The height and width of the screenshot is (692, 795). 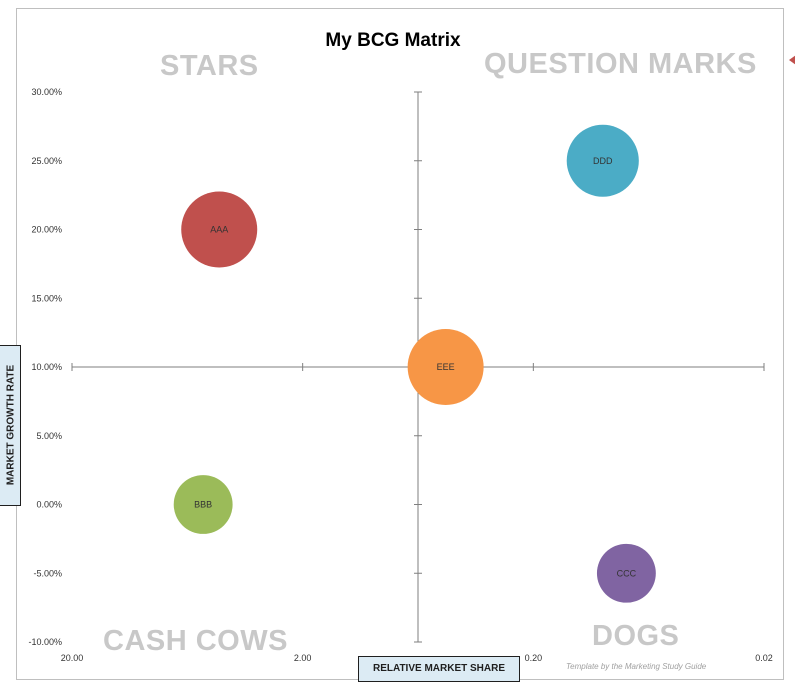 What do you see at coordinates (49, 436) in the screenshot?
I see `y-tick-label: 5.00%` at bounding box center [49, 436].